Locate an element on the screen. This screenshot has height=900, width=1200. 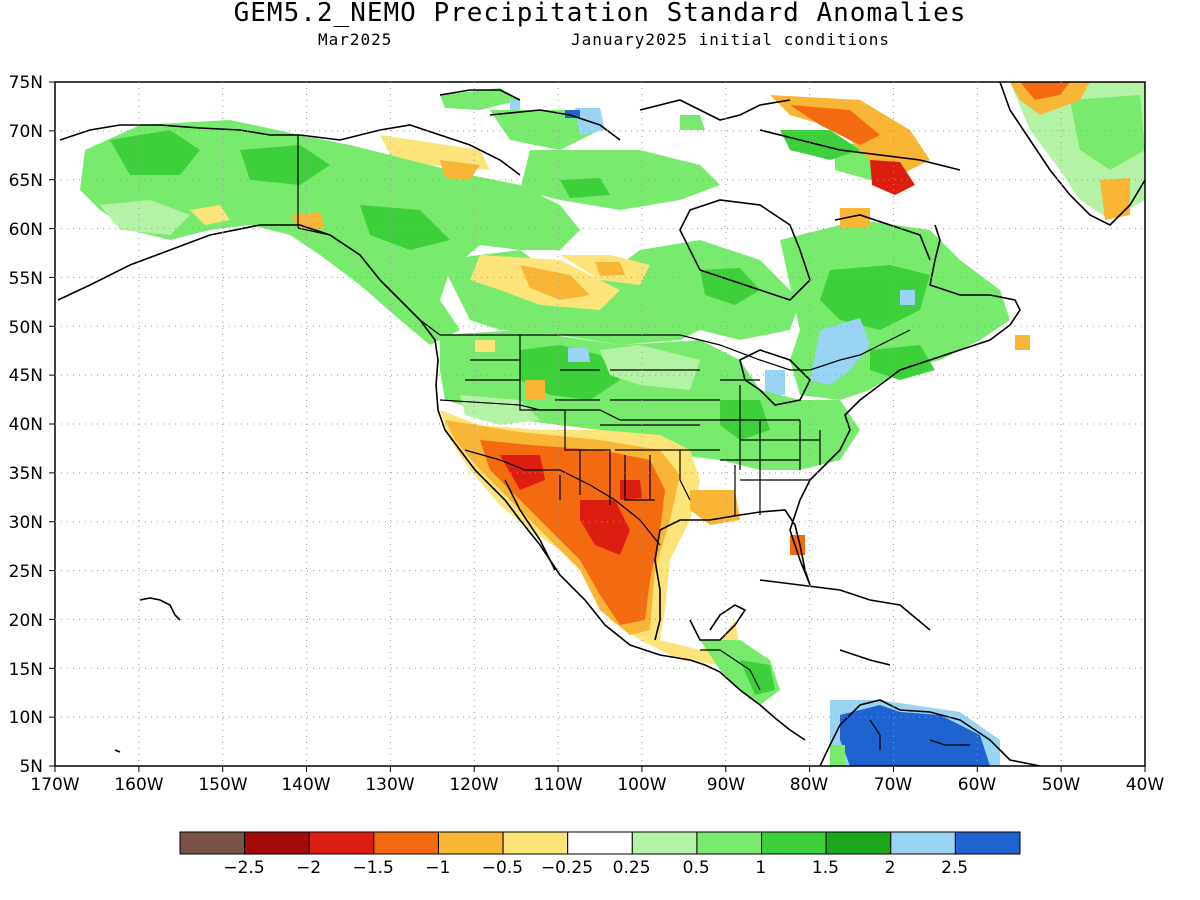
colorbar-label: 2 is located at coordinates (890, 868).